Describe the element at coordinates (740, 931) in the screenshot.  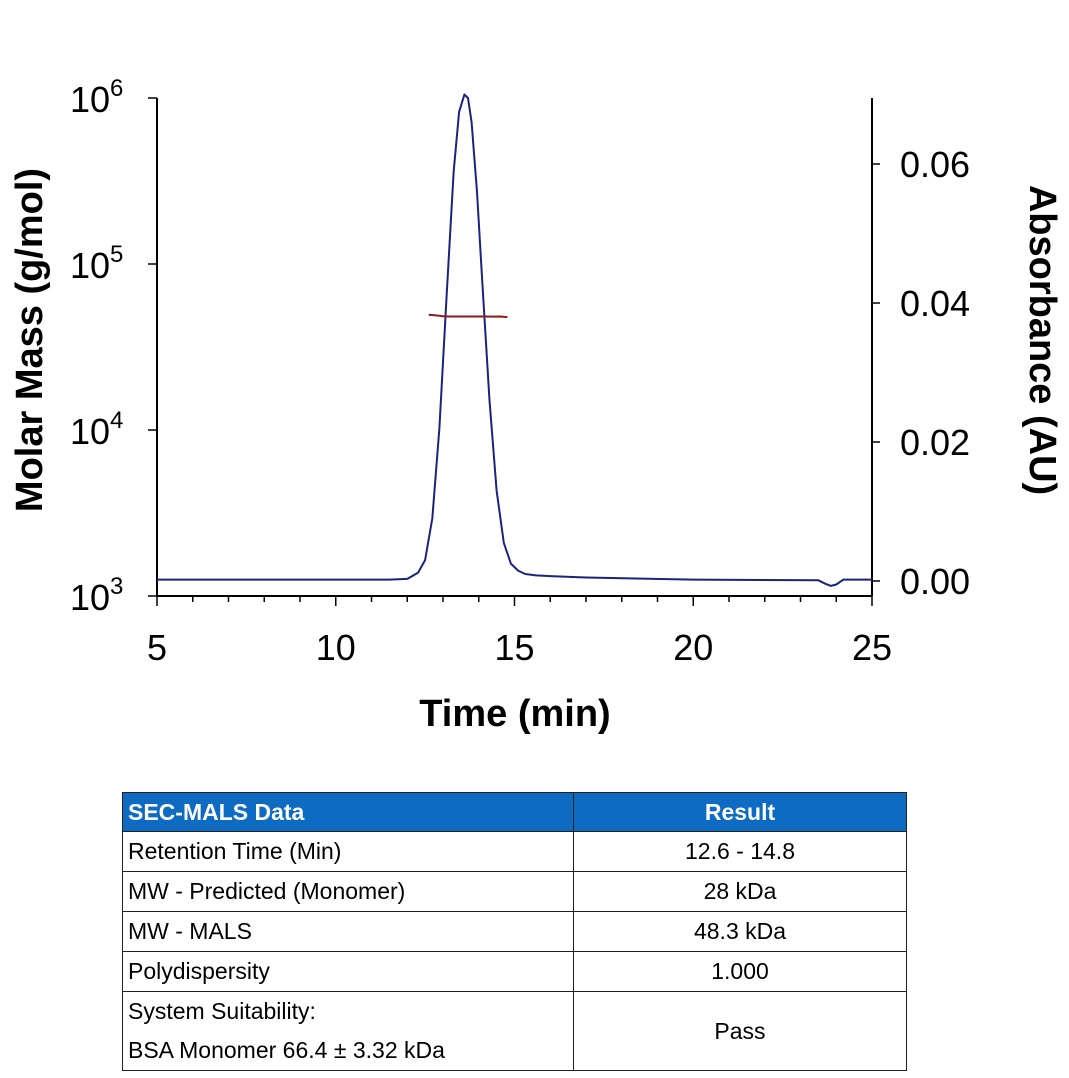
I see `row-value: 48.3 kDa` at that location.